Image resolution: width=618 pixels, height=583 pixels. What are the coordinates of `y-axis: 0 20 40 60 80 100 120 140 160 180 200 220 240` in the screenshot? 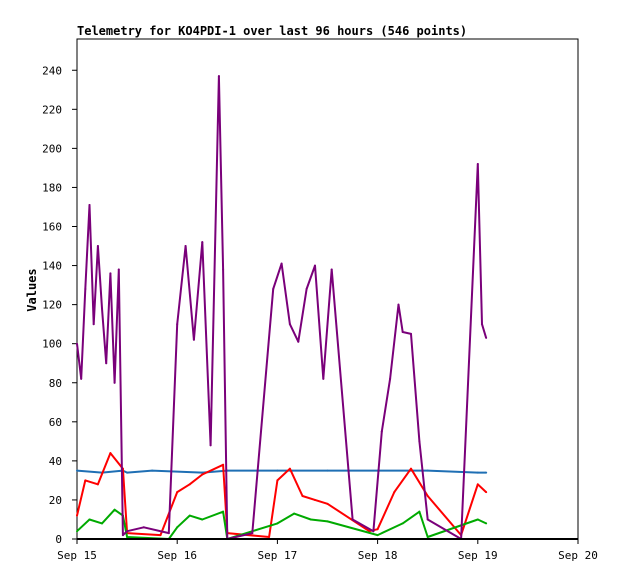 It's located at (59, 305).